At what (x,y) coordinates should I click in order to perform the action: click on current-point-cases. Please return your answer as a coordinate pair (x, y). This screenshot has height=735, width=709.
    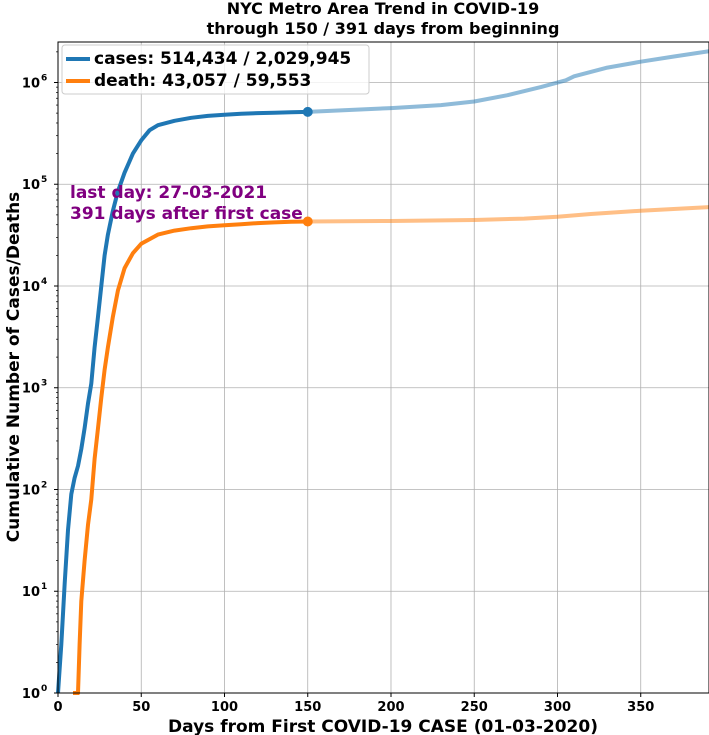
    Looking at the image, I should click on (307, 111).